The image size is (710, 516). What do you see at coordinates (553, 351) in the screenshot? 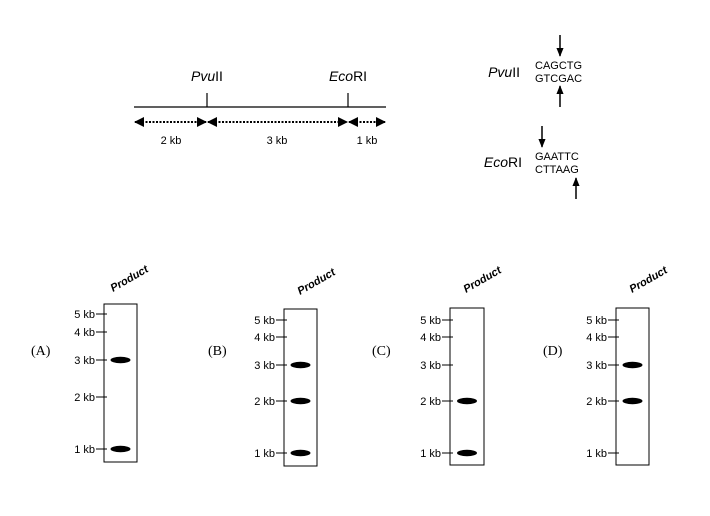
I see `panel-label: (D)` at bounding box center [553, 351].